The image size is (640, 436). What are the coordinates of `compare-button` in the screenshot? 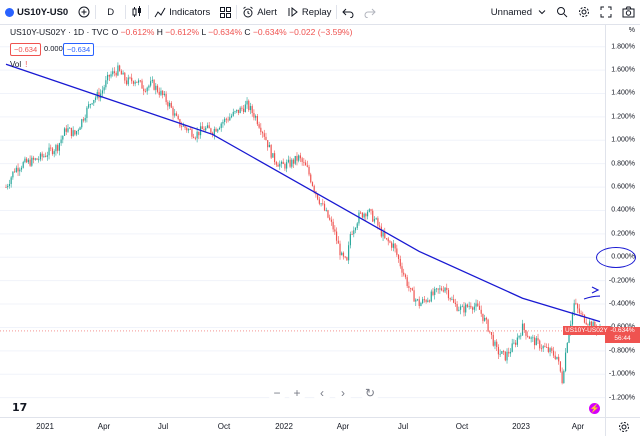 It's located at (84, 12).